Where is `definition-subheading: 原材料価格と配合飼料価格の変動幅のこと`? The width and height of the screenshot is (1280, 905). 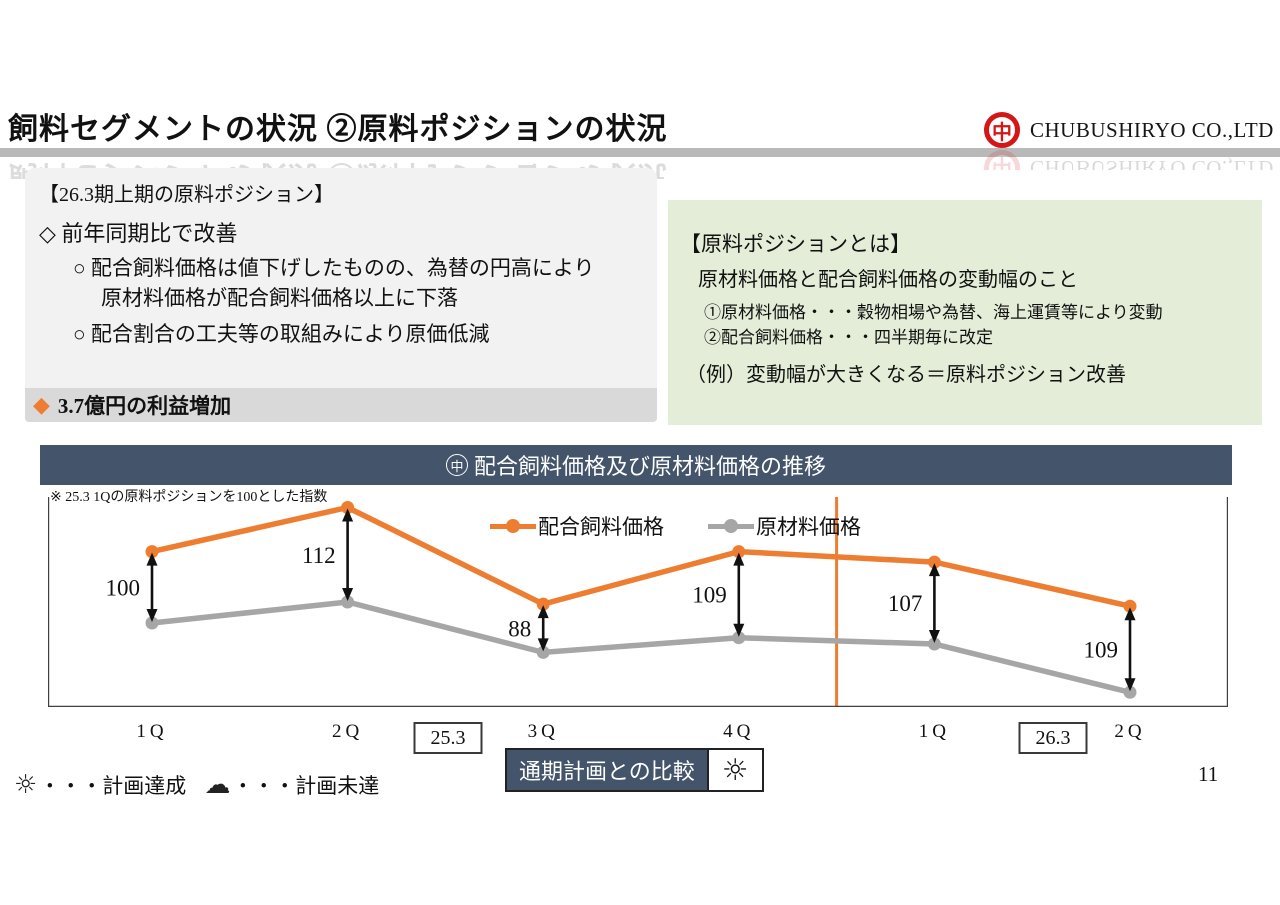 definition-subheading: 原材料価格と配合飼料価格の変動幅のこと is located at coordinates (888, 280).